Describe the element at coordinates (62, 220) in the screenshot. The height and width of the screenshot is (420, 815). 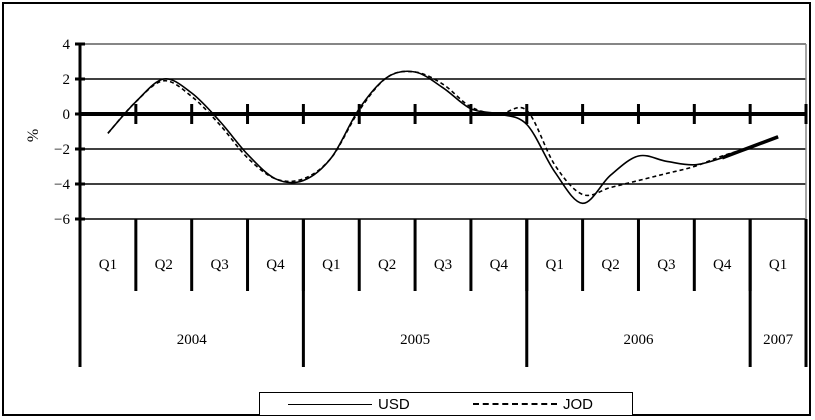
I see `y-tick-label: −6` at that location.